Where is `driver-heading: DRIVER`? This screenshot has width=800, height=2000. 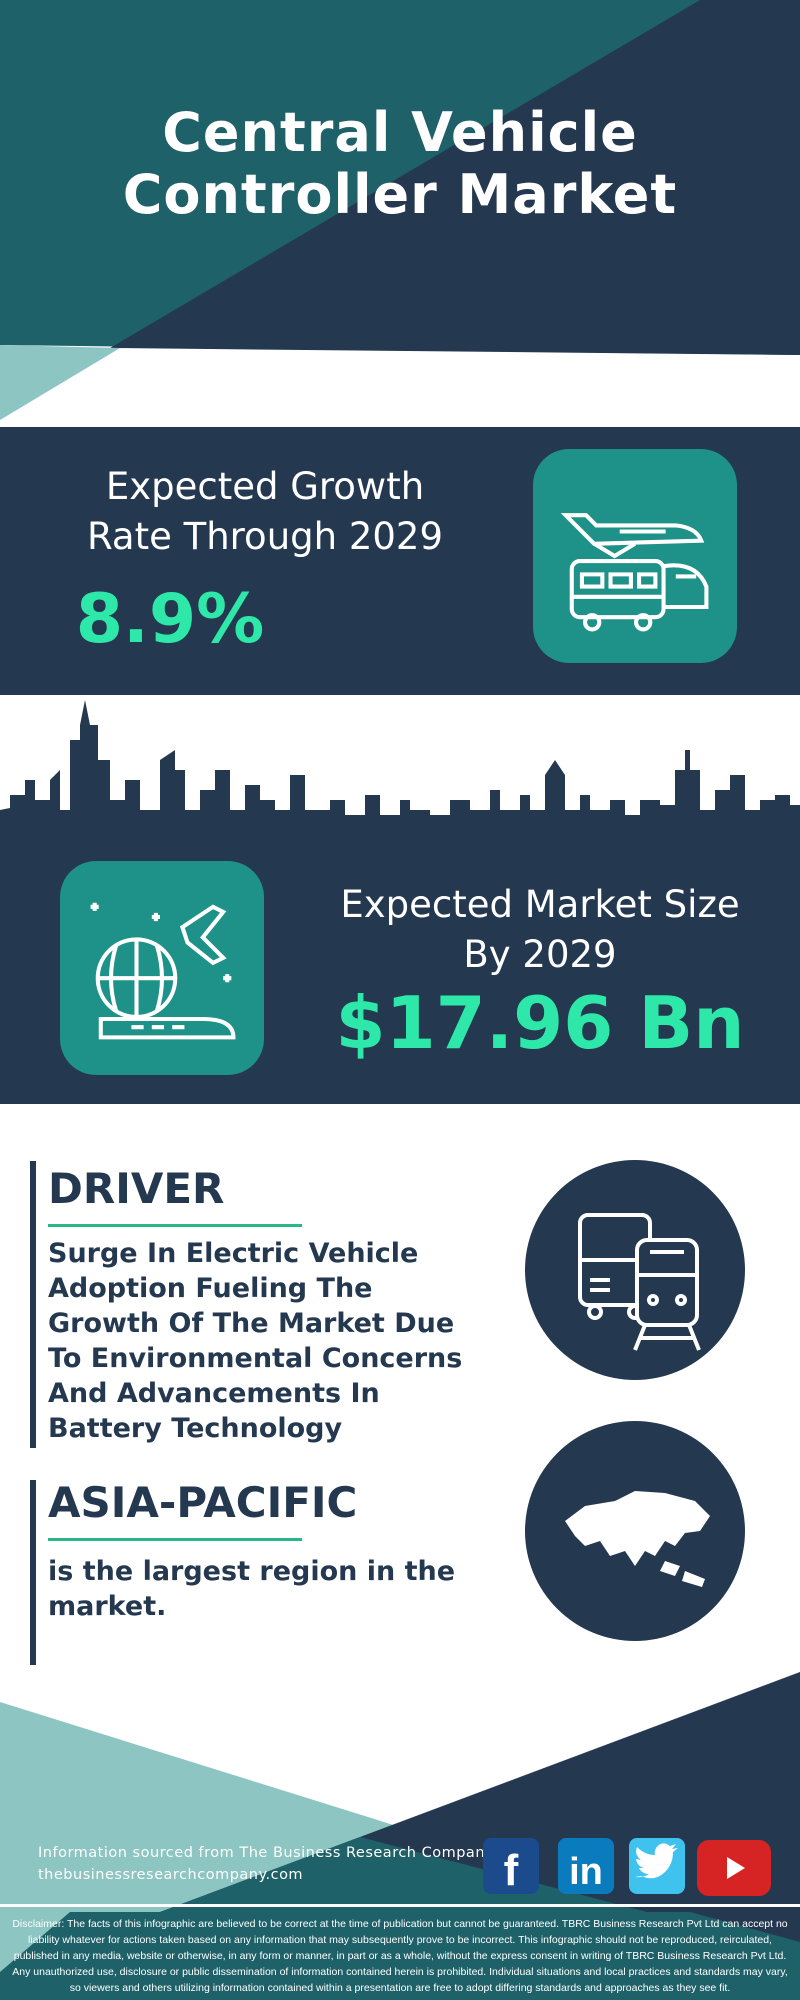 driver-heading: DRIVER is located at coordinates (136, 1188).